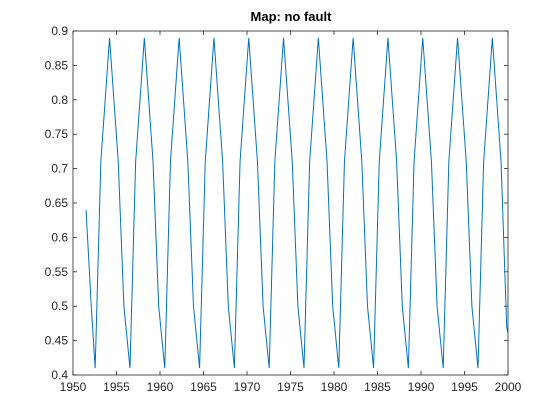 The width and height of the screenshot is (560, 420). I want to click on y-tick-label: 0.9, so click(59, 31).